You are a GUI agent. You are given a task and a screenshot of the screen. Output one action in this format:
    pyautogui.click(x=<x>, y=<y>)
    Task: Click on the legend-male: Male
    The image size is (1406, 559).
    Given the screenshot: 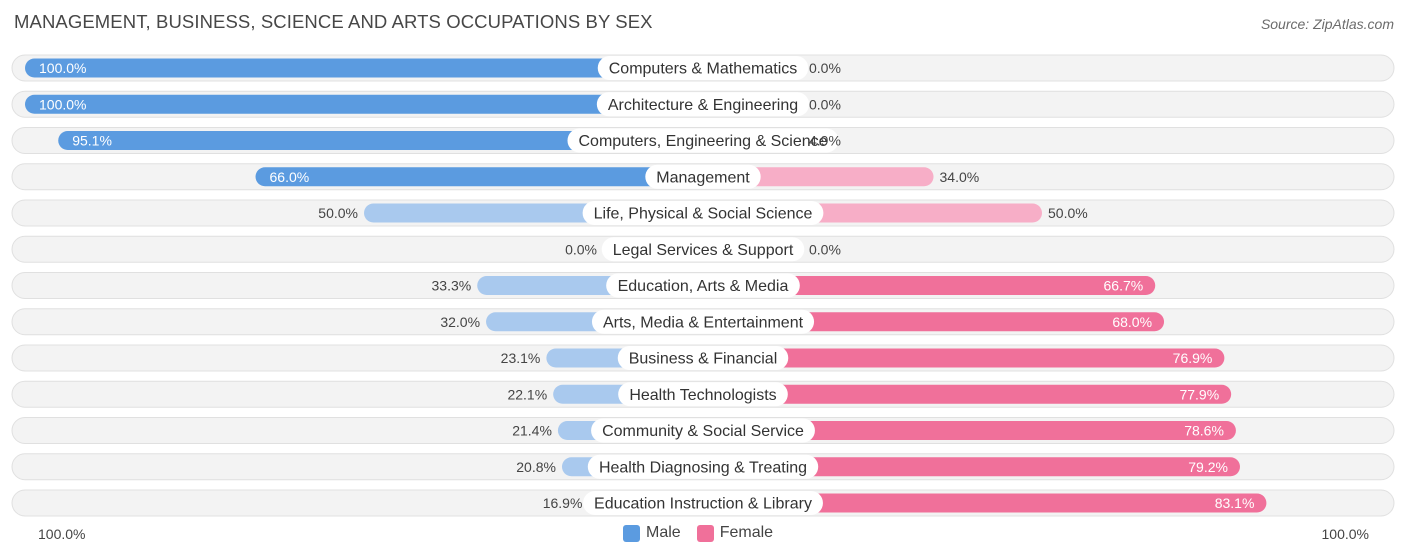 What is the action you would take?
    pyautogui.click(x=652, y=533)
    